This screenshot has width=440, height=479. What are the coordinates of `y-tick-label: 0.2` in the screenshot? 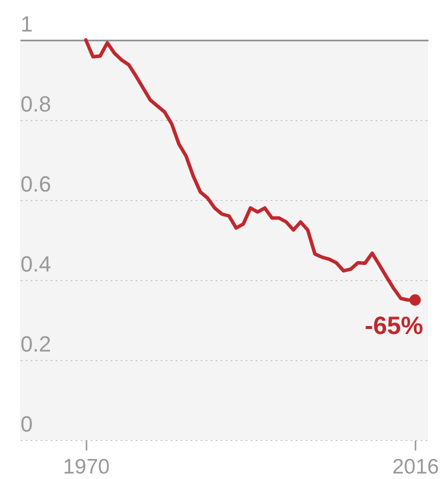 It's located at (36, 344).